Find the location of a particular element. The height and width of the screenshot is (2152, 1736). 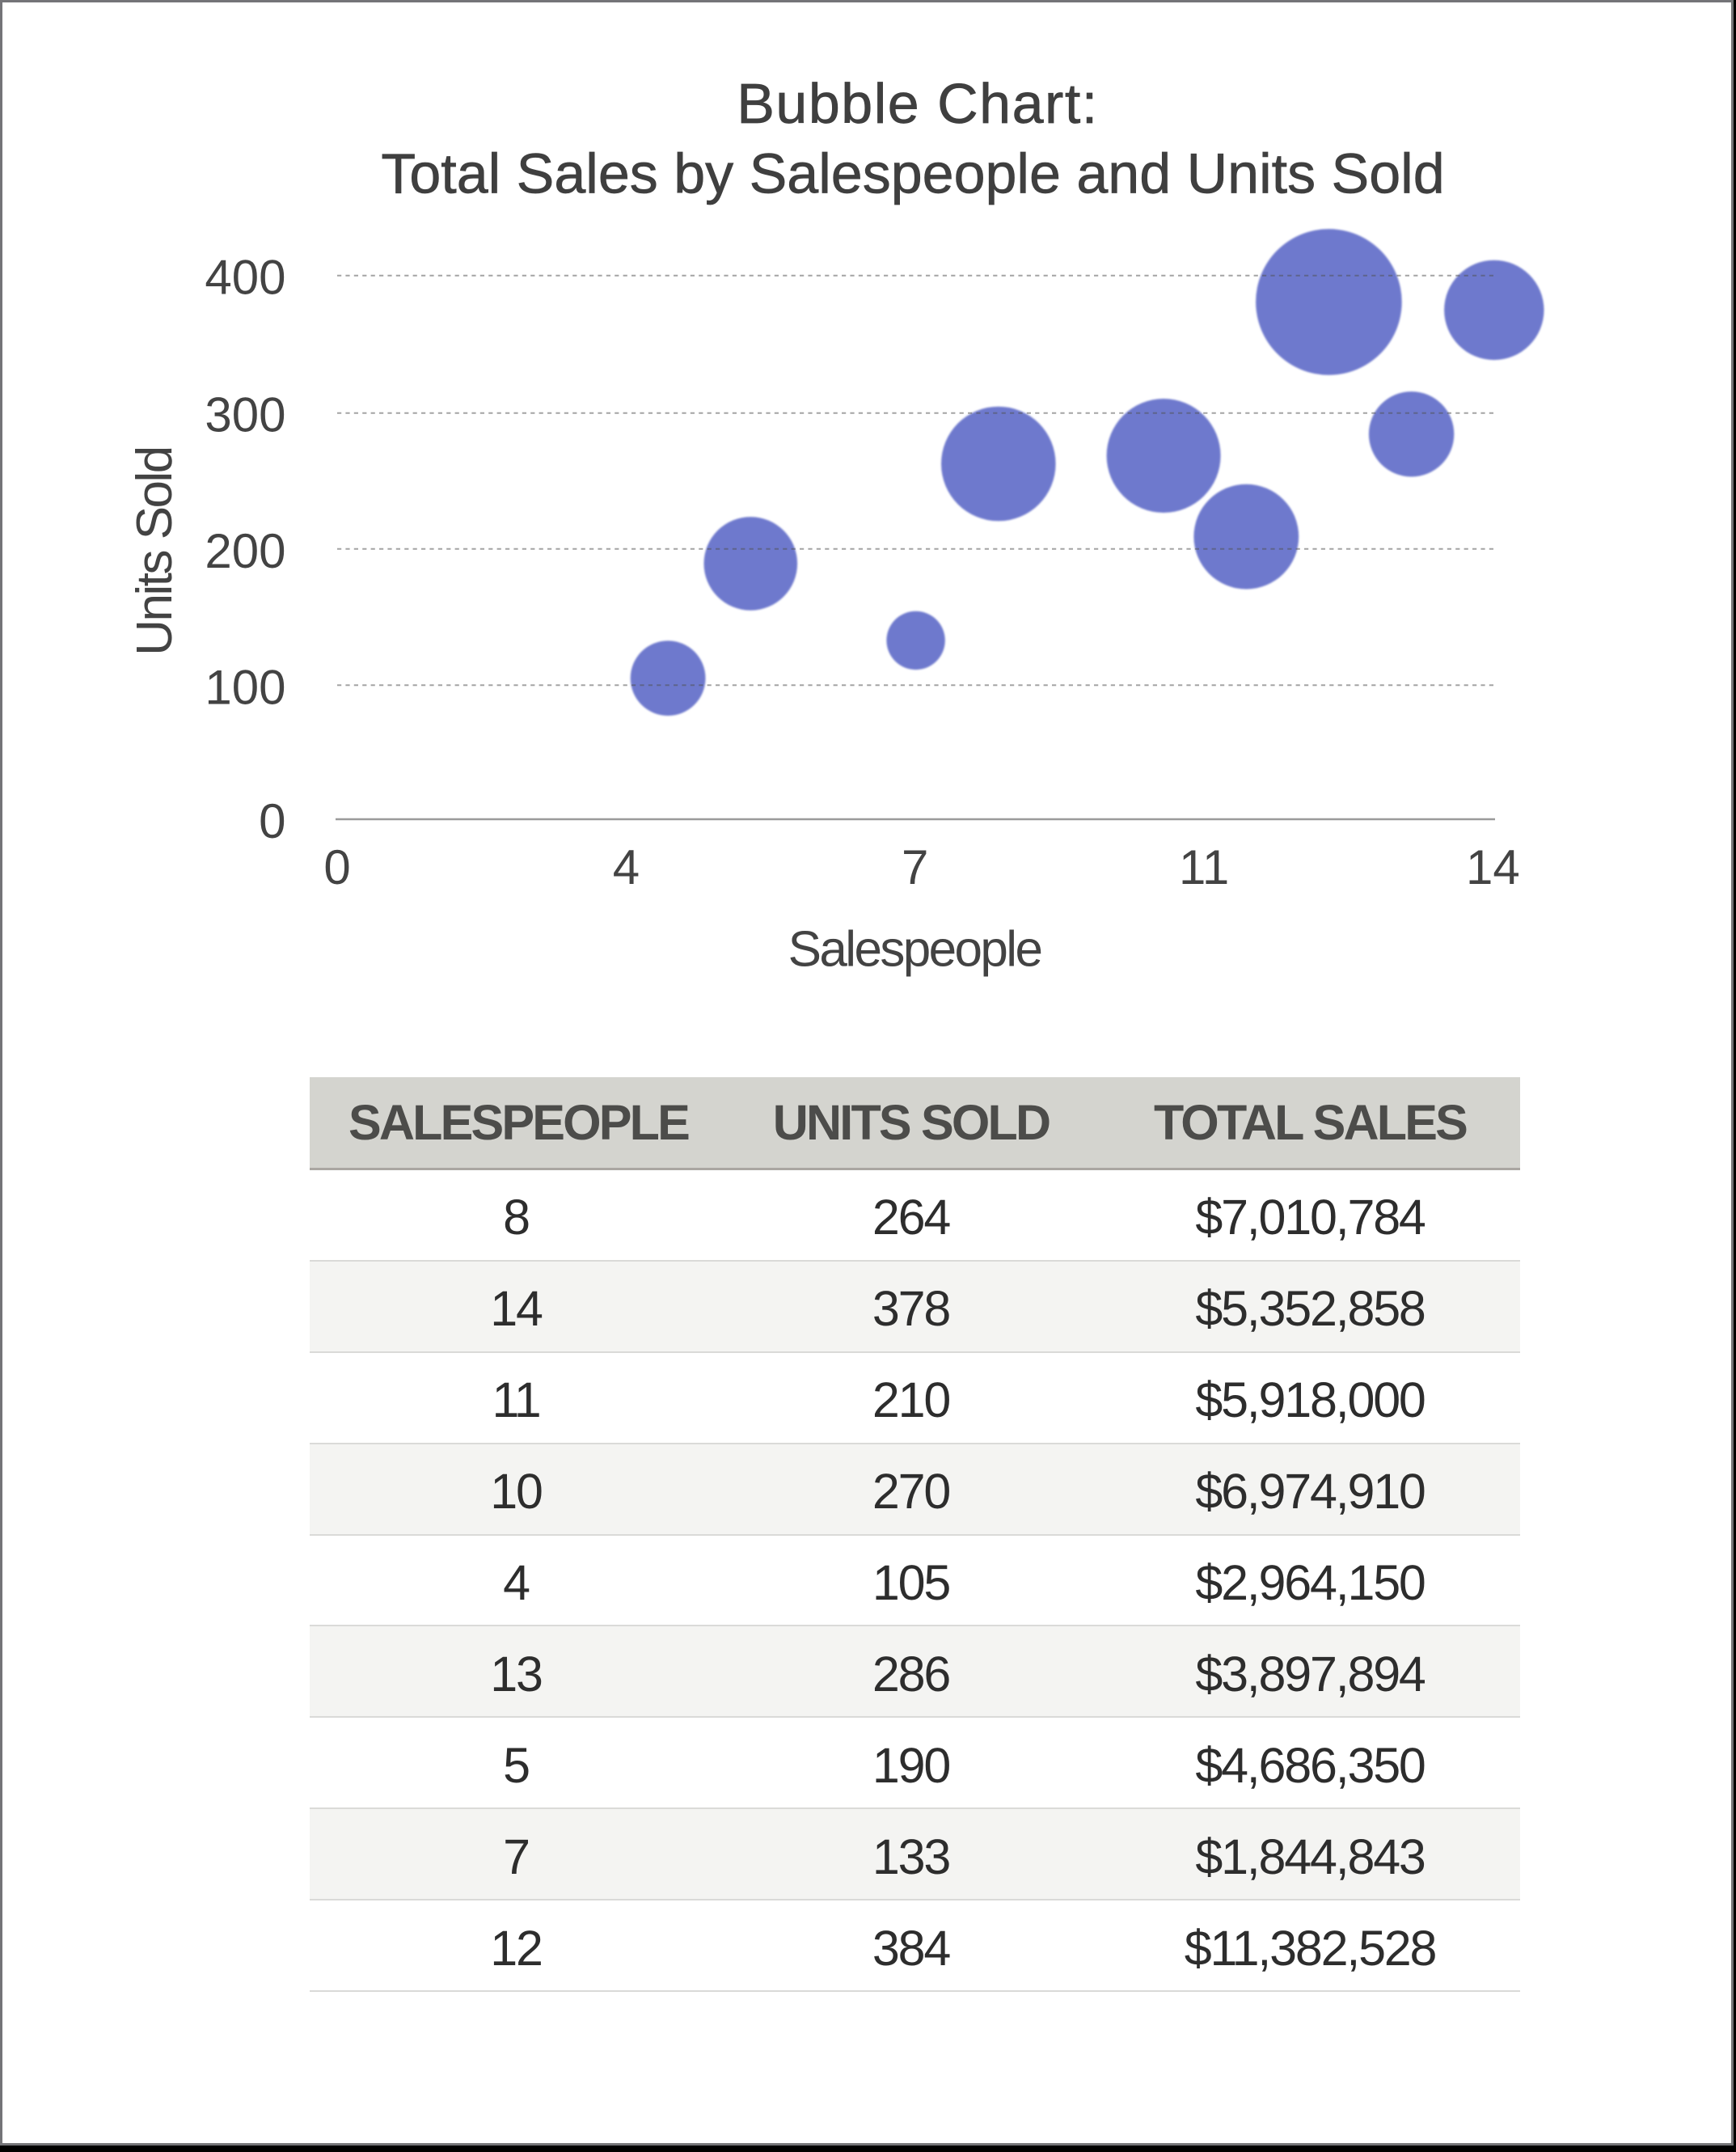

svg-text: Salespeople is located at coordinates (914, 950).